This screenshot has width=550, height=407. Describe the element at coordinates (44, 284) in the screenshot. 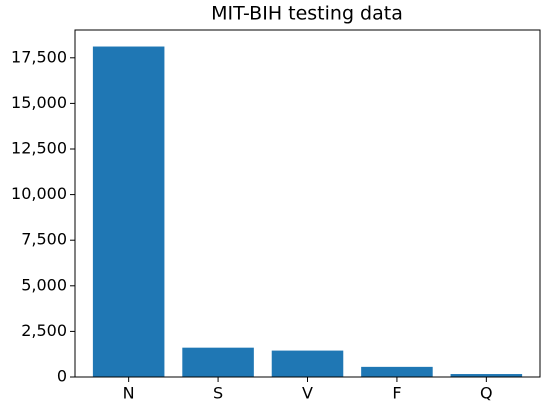

I see `y-tick-label: 5,000` at that location.